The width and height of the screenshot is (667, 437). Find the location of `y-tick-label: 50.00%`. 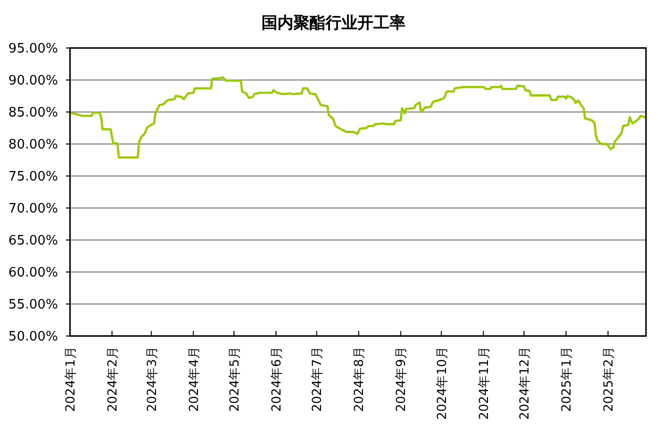

y-tick-label: 50.00% is located at coordinates (33, 337).